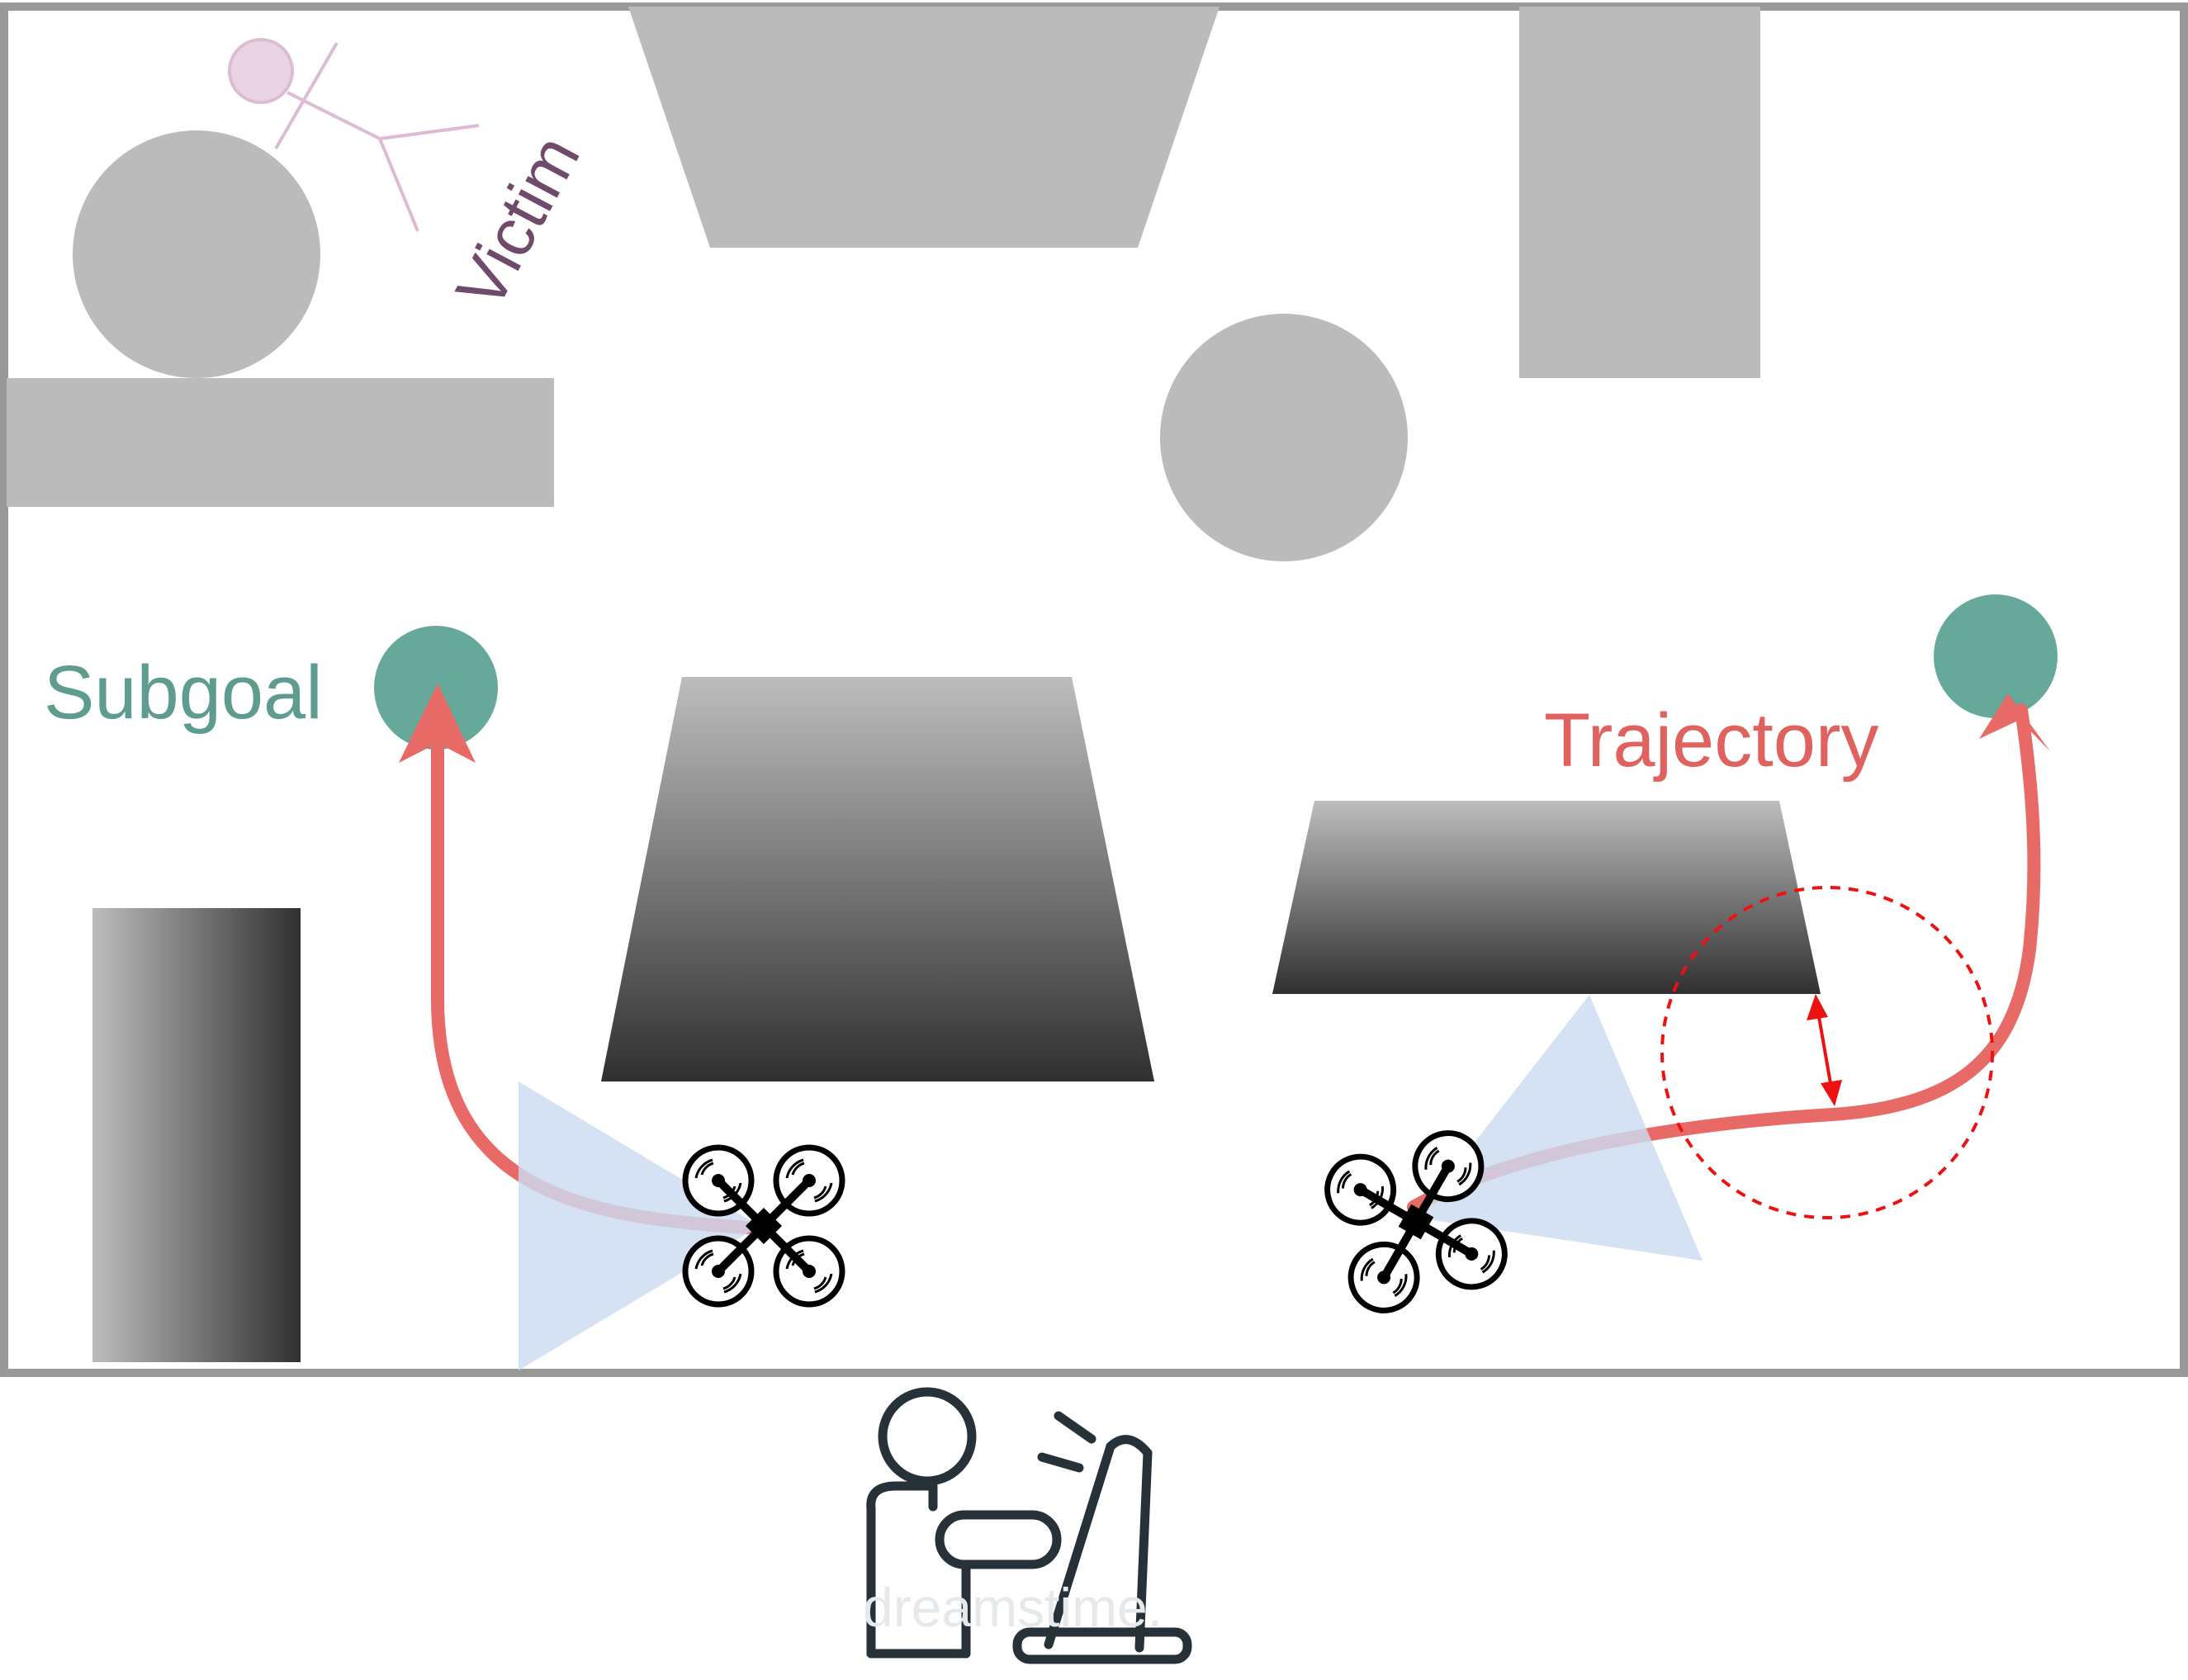 The height and width of the screenshot is (1680, 2188). Describe the element at coordinates (437, 723) in the screenshot. I see `trajectory-arrowhead-left` at that location.